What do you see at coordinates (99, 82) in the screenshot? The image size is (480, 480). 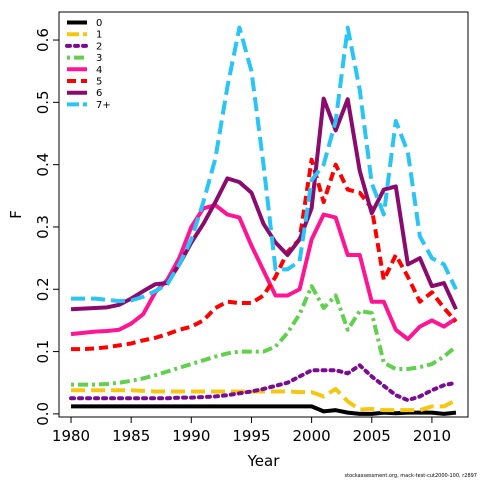 I see `legend-label: 5` at bounding box center [99, 82].